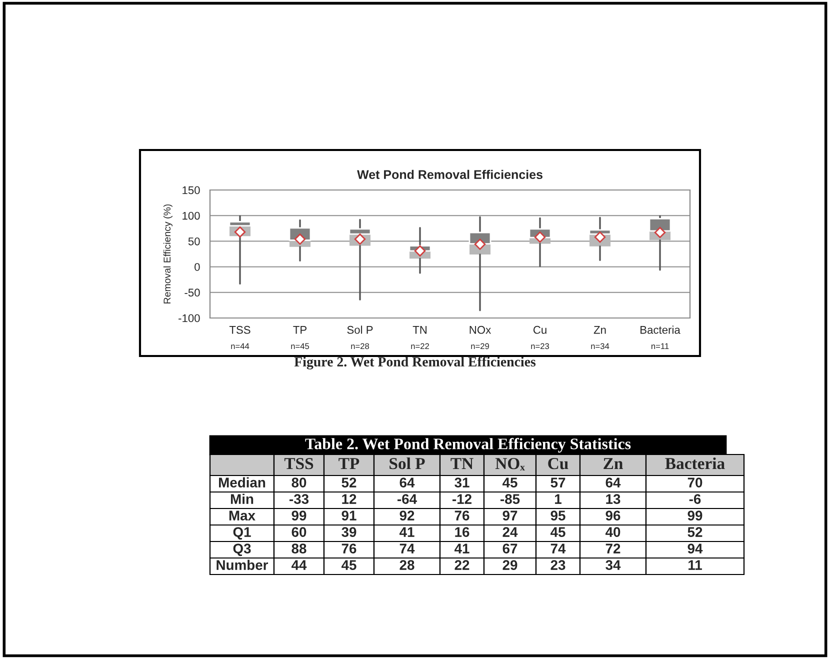 Image resolution: width=830 pixels, height=659 pixels. I want to click on text: 94, so click(695, 549).